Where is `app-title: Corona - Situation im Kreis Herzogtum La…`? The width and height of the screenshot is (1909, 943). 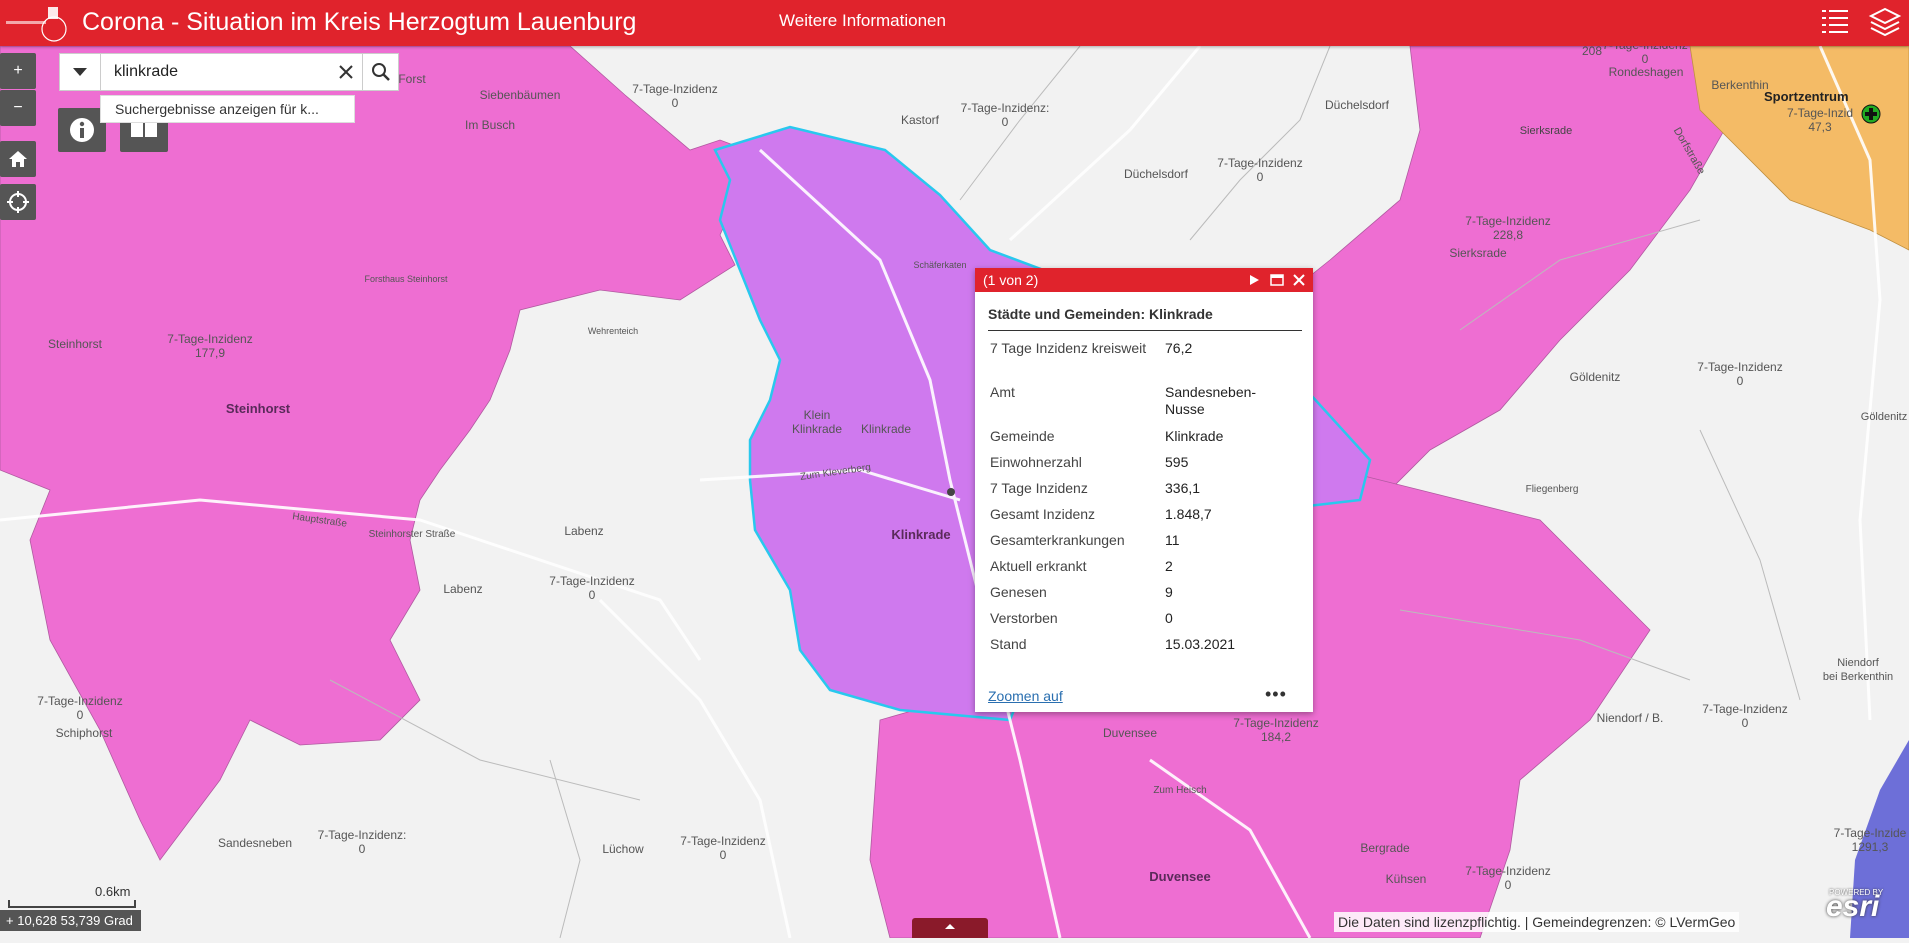
app-title: Corona - Situation im Kreis Herzogtum La… is located at coordinates (359, 22).